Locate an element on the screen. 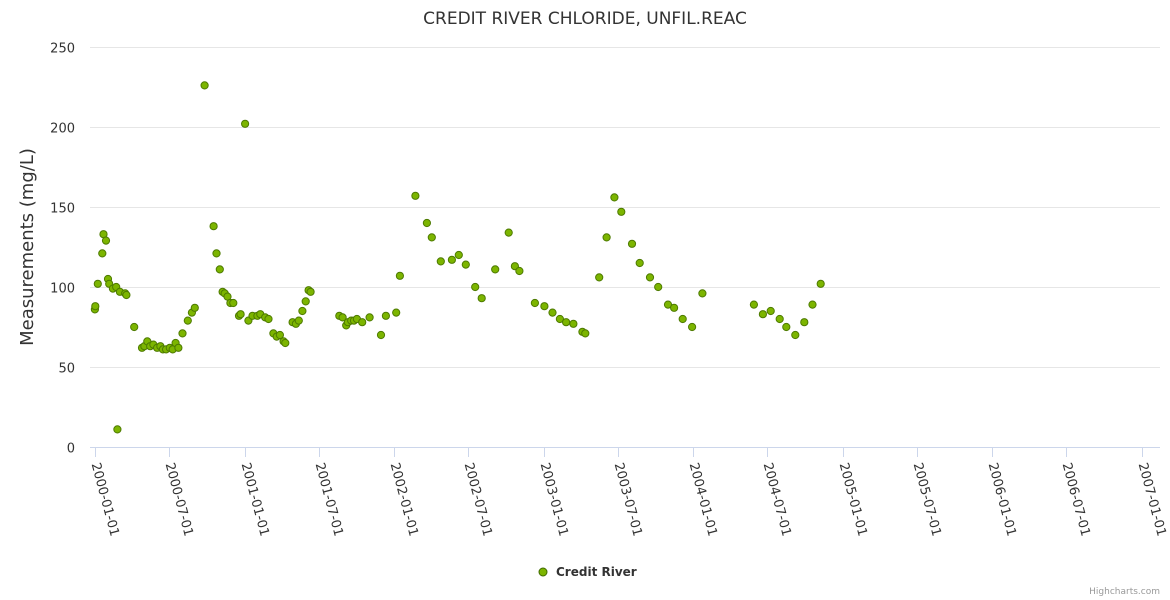 The image size is (1170, 600). legend: Credit River is located at coordinates (587, 572).